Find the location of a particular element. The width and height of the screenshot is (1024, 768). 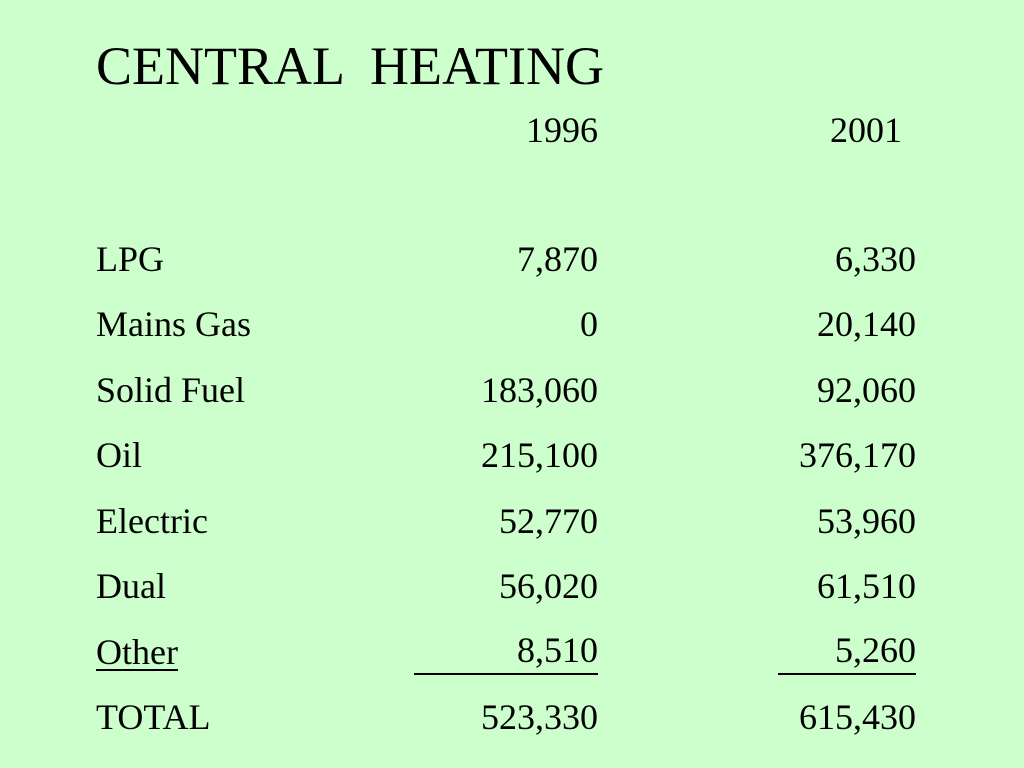

value-1996: 56,020 is located at coordinates (548, 586).